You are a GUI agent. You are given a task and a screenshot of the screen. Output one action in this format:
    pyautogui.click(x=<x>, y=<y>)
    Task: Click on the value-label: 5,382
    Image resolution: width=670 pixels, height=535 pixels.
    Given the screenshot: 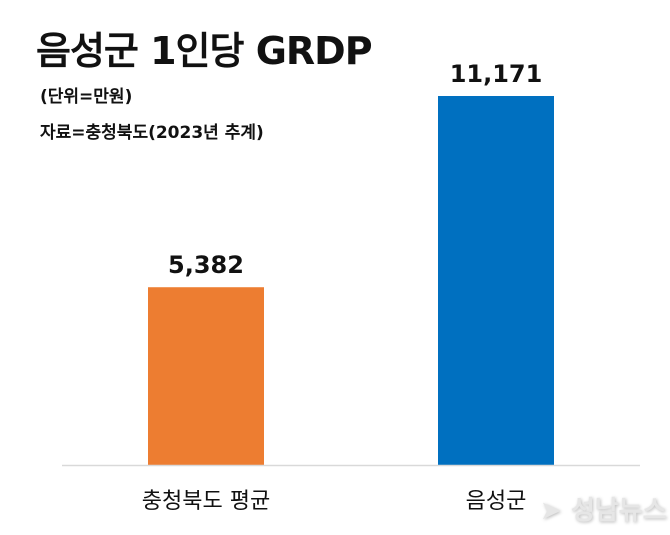 What is the action you would take?
    pyautogui.click(x=206, y=265)
    